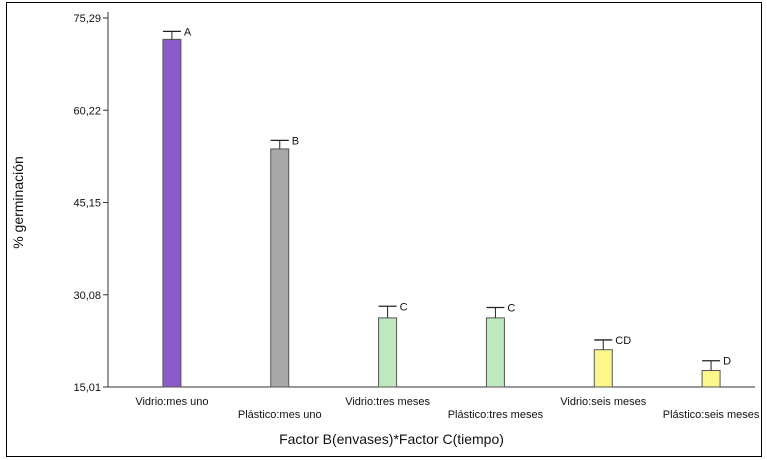 The height and width of the screenshot is (460, 767). Describe the element at coordinates (603, 402) in the screenshot. I see `category-label: Vidrio:seis meses` at that location.